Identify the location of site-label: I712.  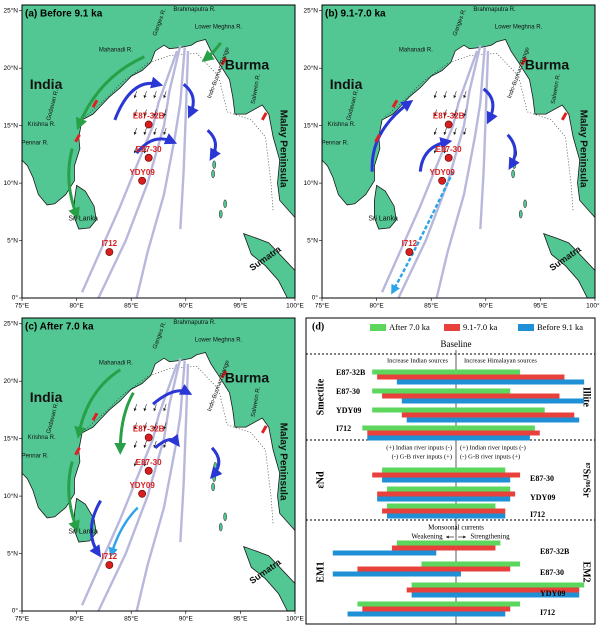
(110, 243).